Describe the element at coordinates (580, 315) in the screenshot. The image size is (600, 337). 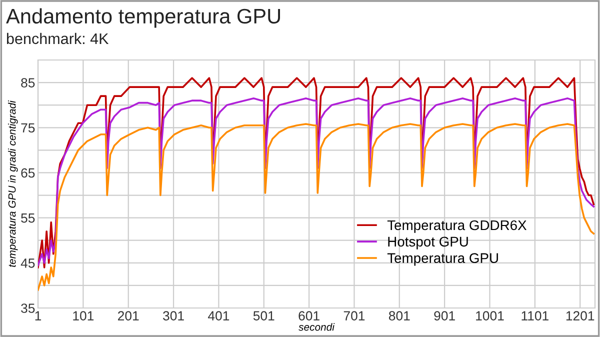
I see `x-tick-label: 1201` at that location.